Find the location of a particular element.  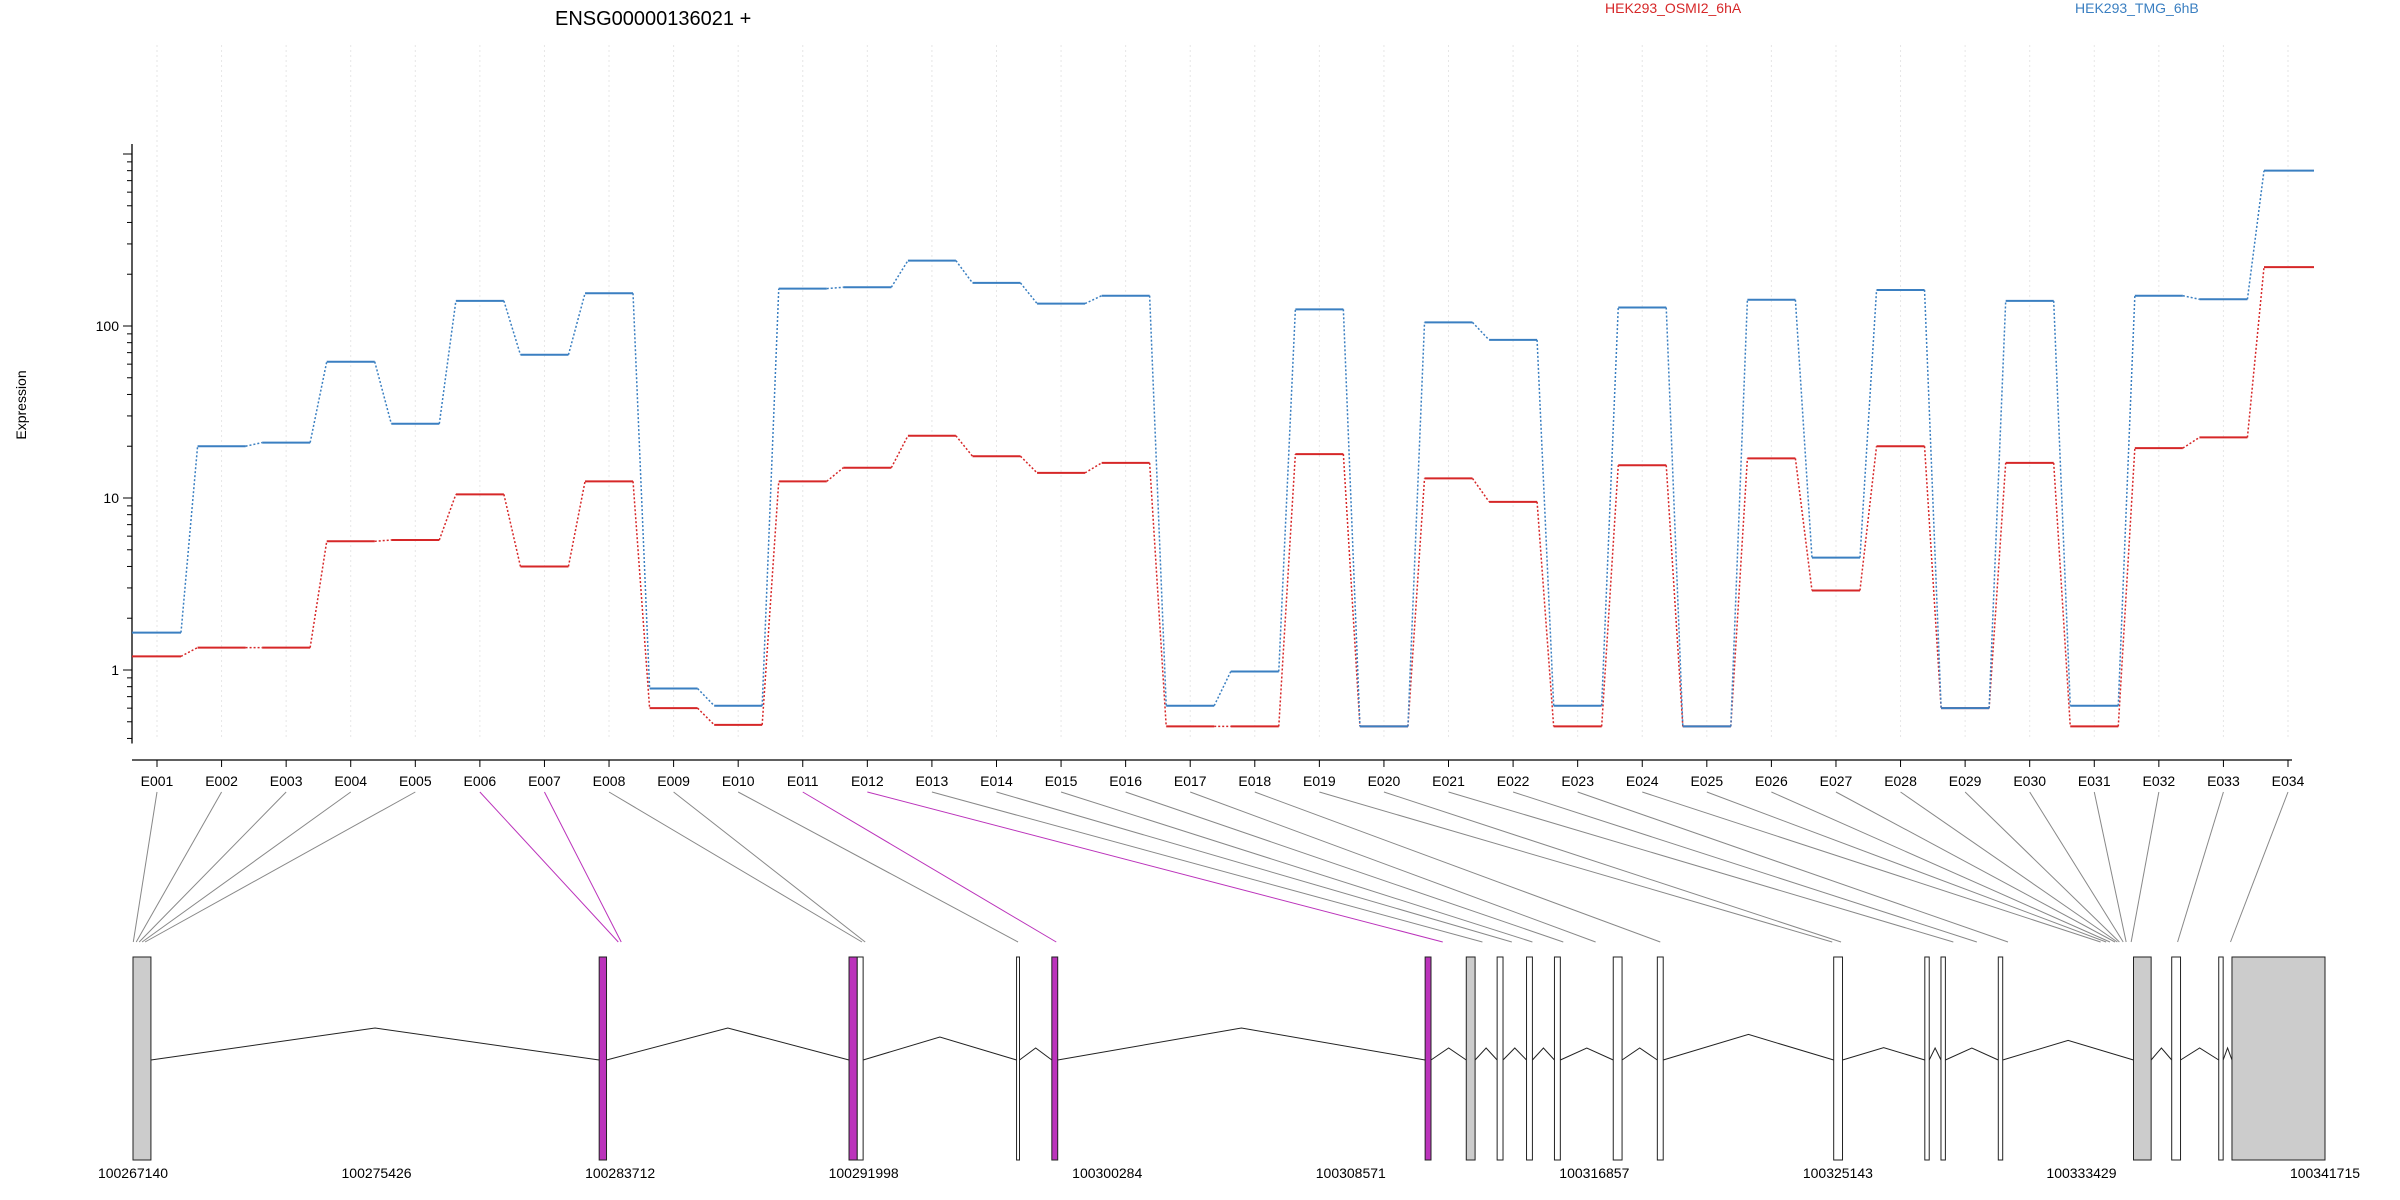

x-tick-label-e022: E022 is located at coordinates (1513, 781).